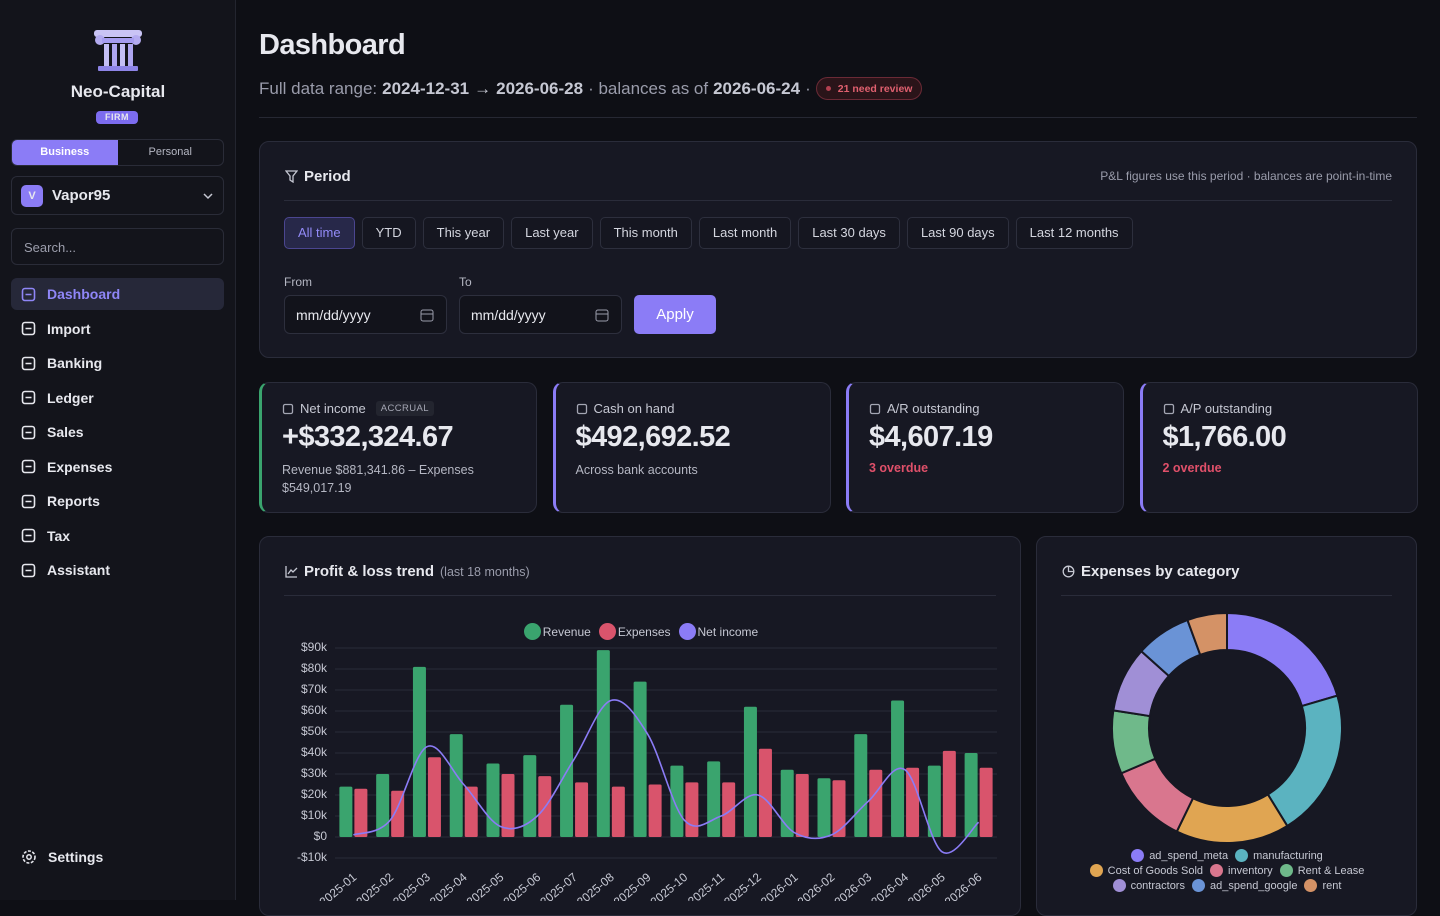  What do you see at coordinates (540, 88) in the screenshot?
I see `date: 2026-06-28` at bounding box center [540, 88].